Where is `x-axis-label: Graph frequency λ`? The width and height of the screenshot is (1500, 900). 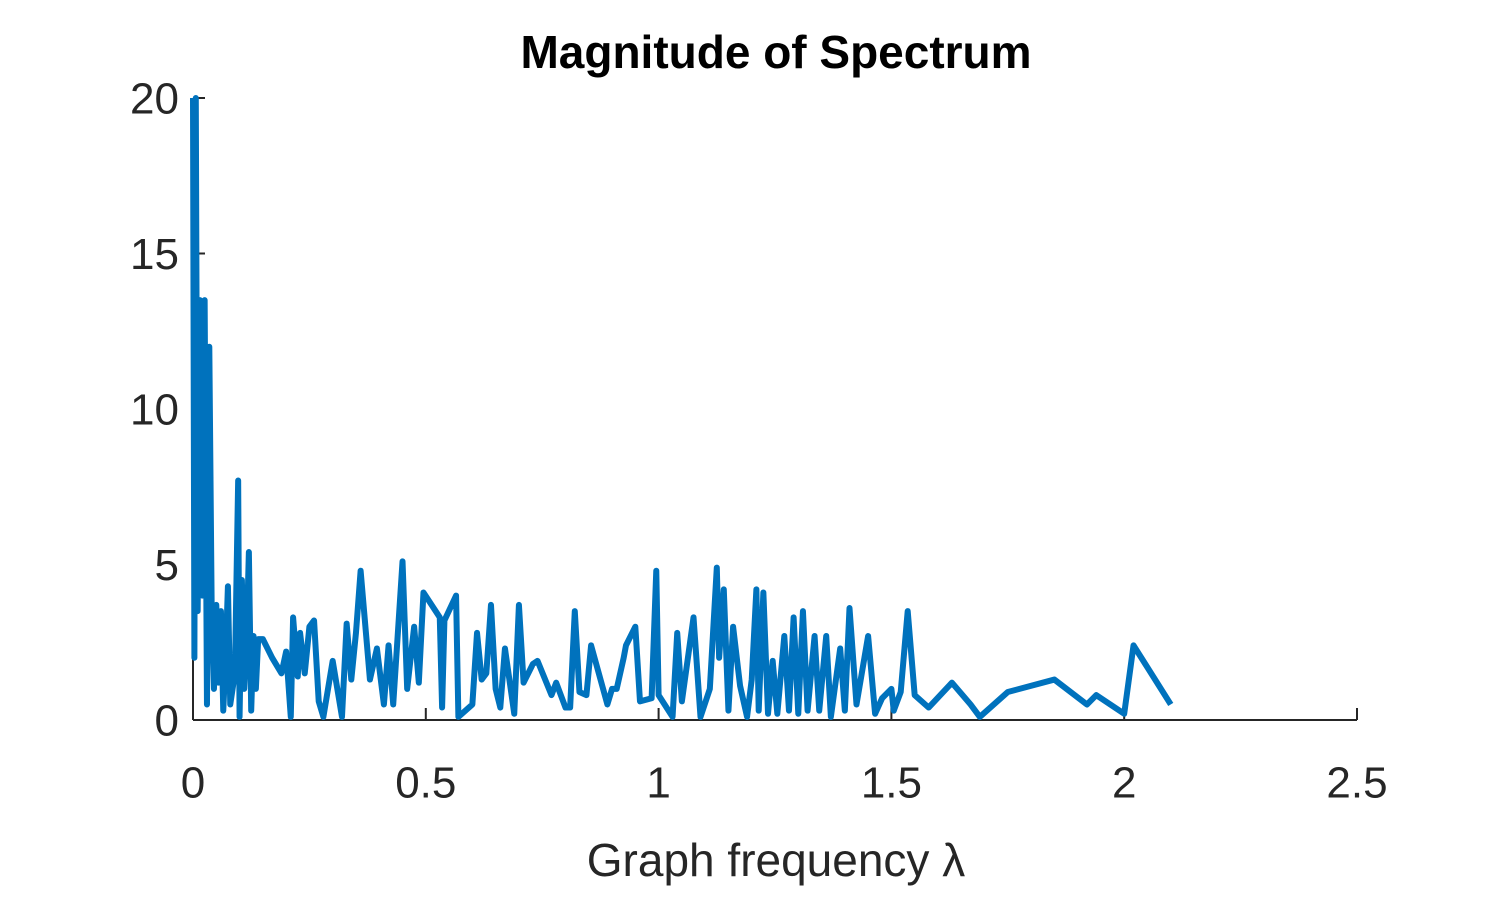 x-axis-label: Graph frequency λ is located at coordinates (776, 860).